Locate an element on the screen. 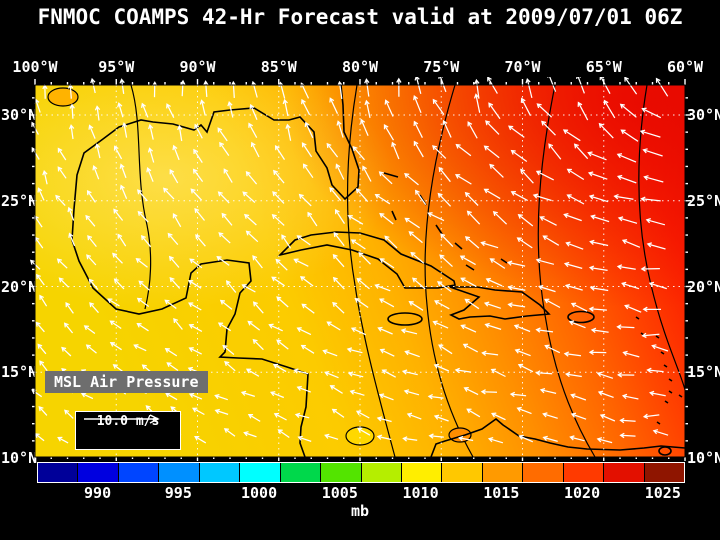  lon-label: 75°W is located at coordinates (441, 67).